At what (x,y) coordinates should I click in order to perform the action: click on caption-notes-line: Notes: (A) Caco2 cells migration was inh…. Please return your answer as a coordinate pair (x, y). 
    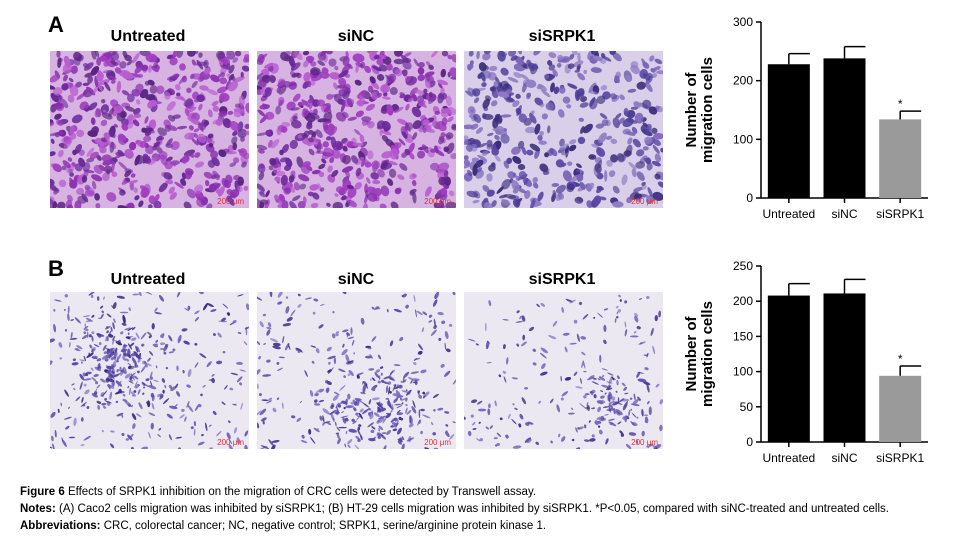
    Looking at the image, I should click on (490, 509).